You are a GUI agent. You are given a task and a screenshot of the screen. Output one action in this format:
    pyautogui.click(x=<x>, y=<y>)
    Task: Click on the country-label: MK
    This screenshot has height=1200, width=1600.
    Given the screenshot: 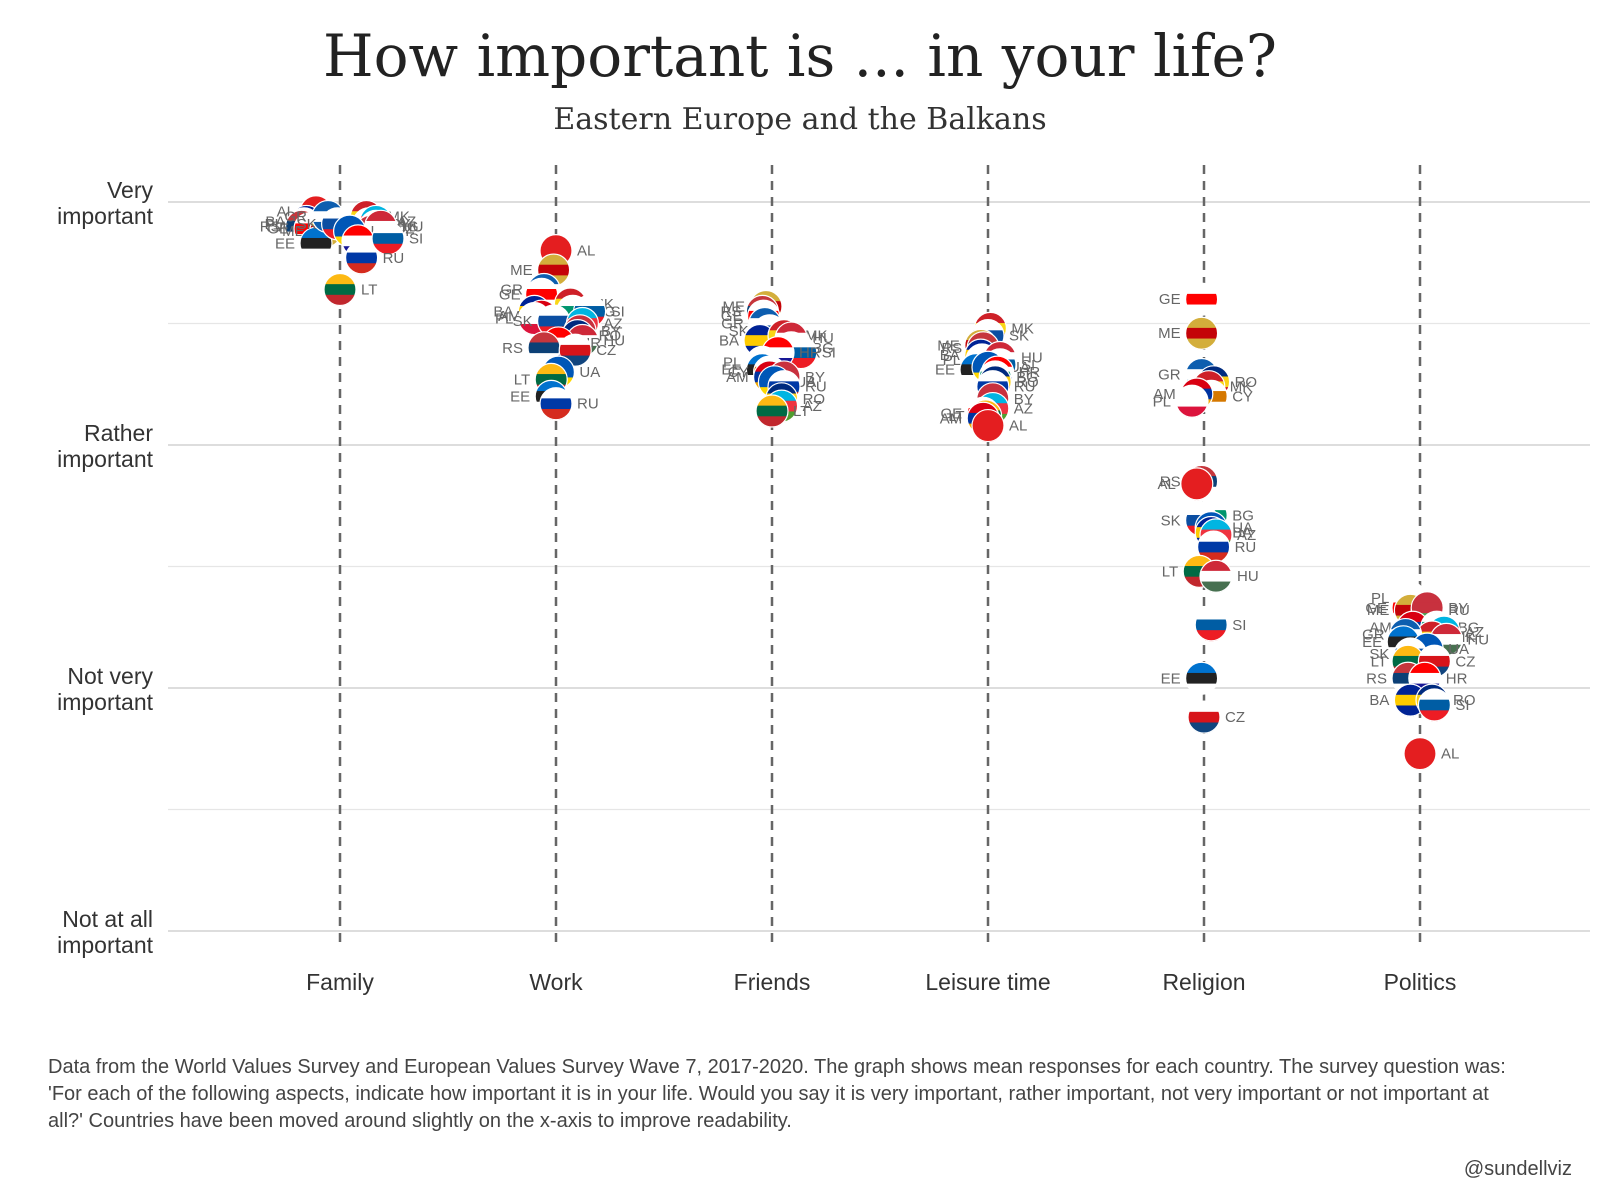 What is the action you would take?
    pyautogui.click(x=1022, y=328)
    